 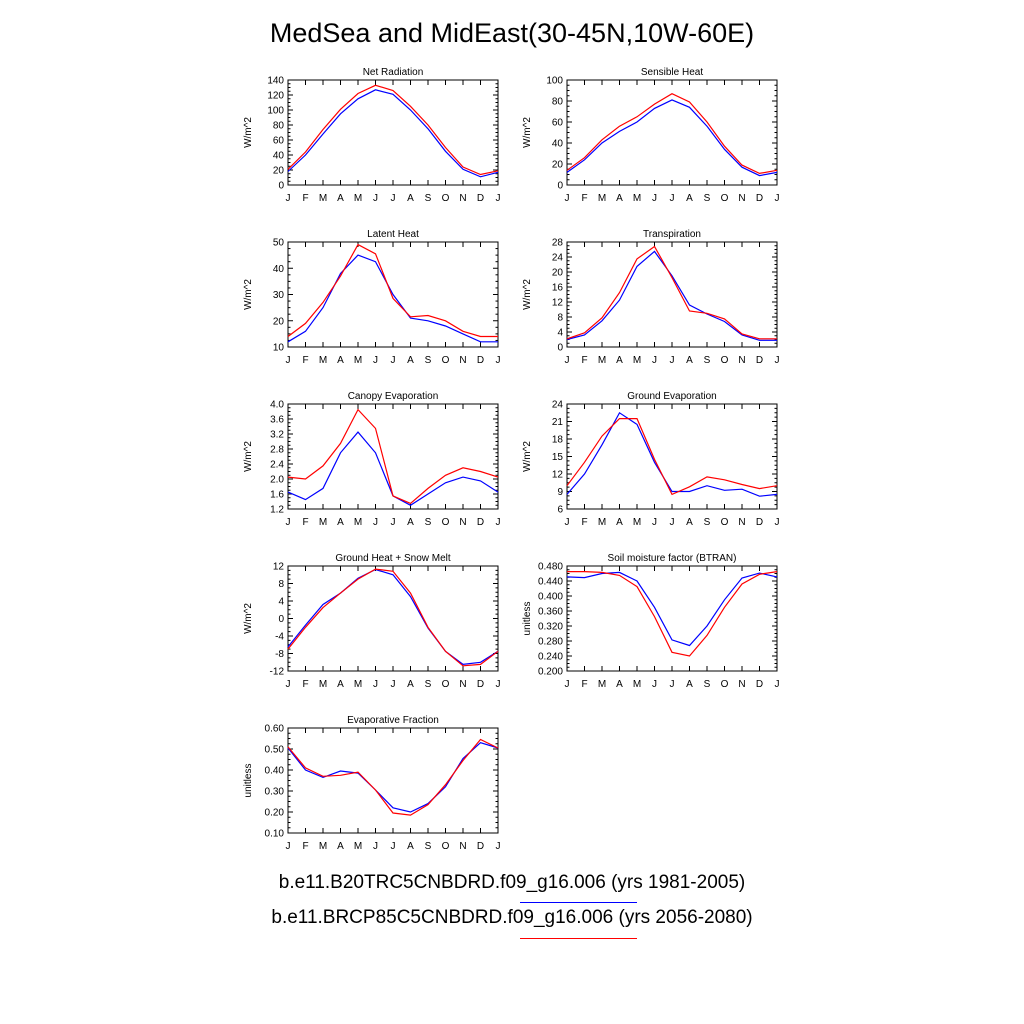 I want to click on y-tick-label: 0.480, so click(x=550, y=567).